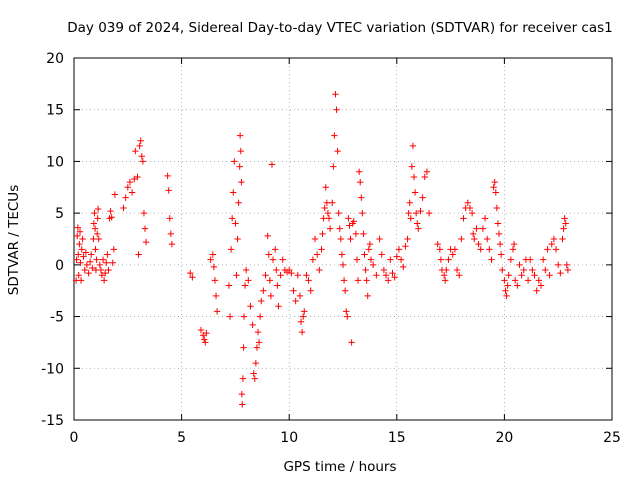 This screenshot has height=480, width=640. What do you see at coordinates (397, 438) in the screenshot?
I see `x-tick-label: 15` at bounding box center [397, 438].